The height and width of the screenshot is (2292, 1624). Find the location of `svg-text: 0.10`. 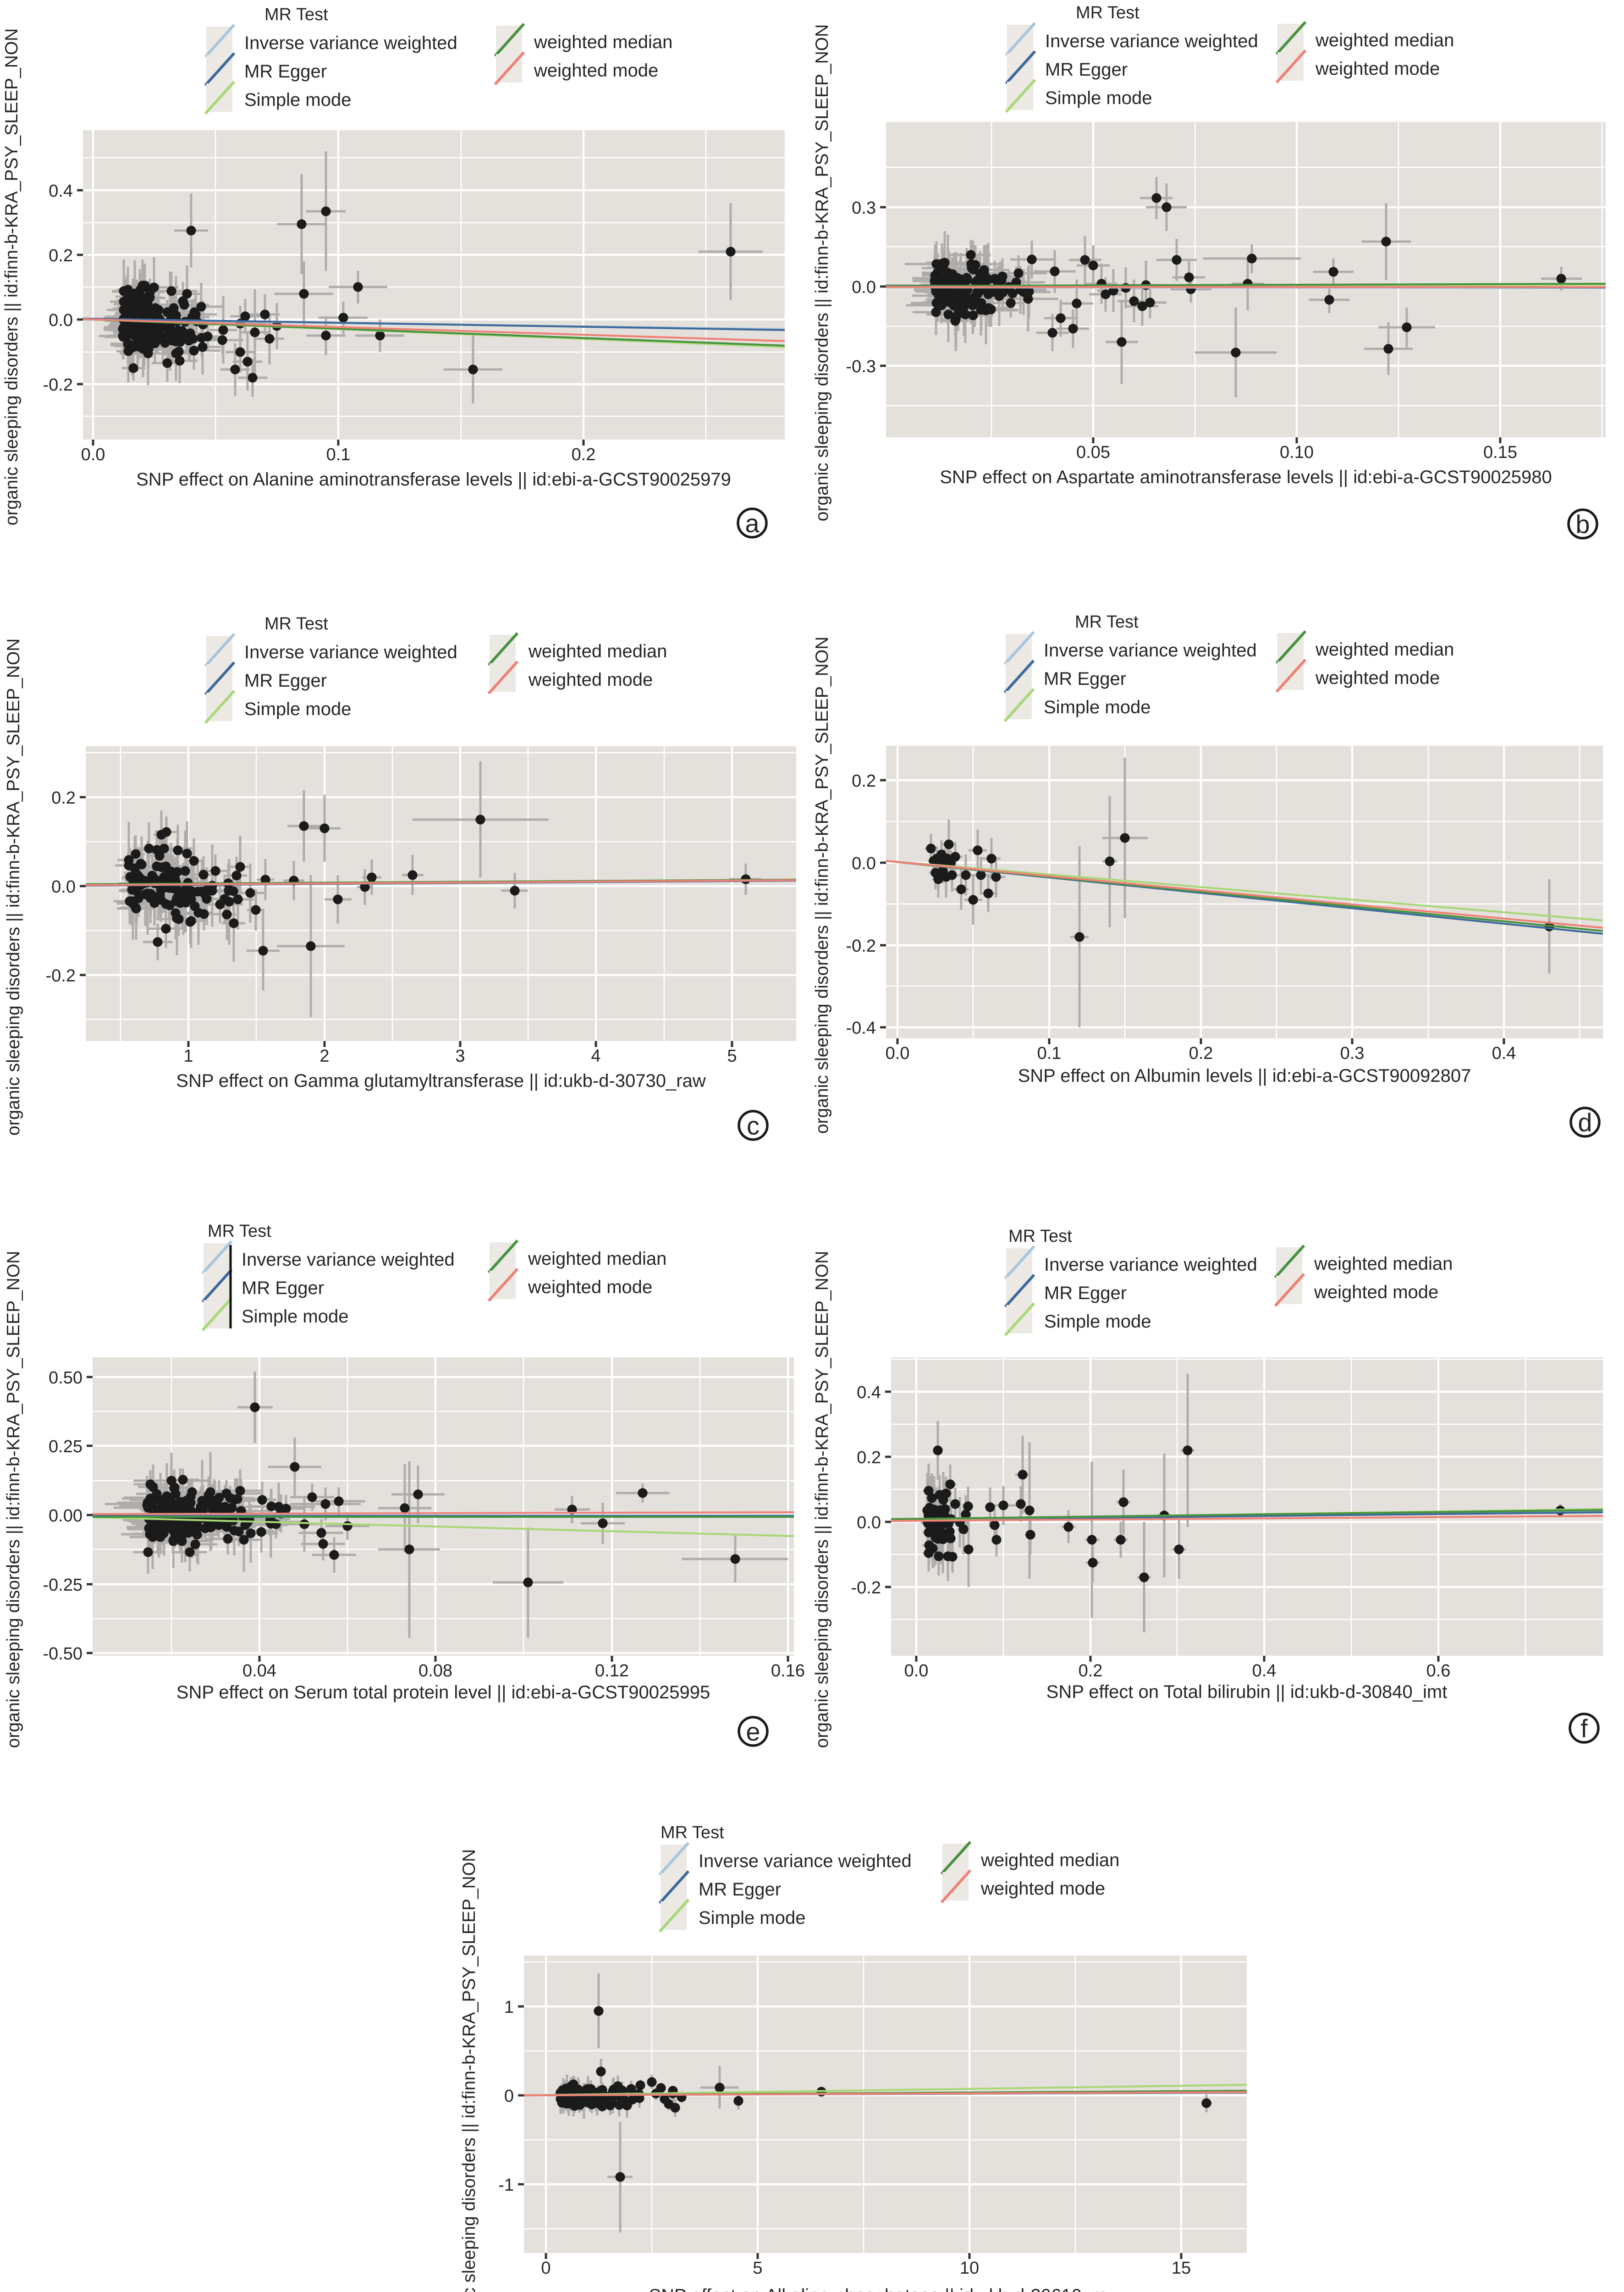

svg-text: 0.10 is located at coordinates (1297, 452).